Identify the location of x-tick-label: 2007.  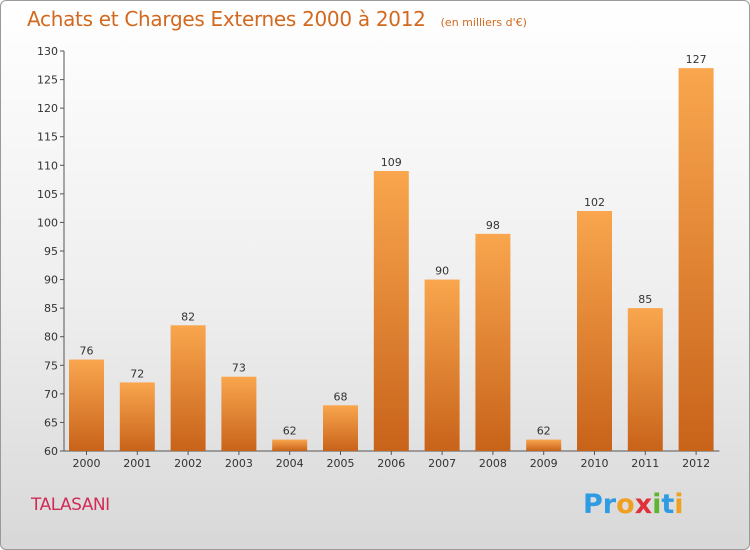
(442, 463).